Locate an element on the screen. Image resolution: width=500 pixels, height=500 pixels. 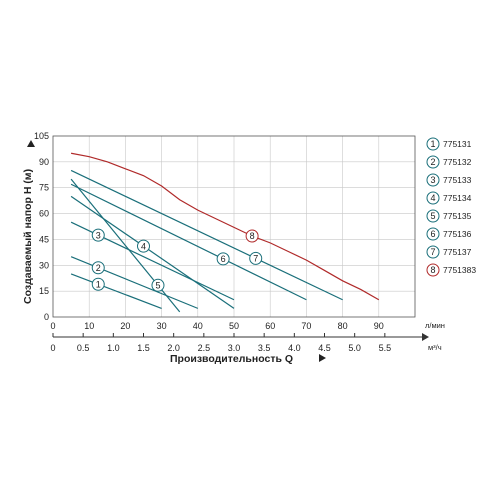
legend-marker-label: 7 is located at coordinates (432, 252).